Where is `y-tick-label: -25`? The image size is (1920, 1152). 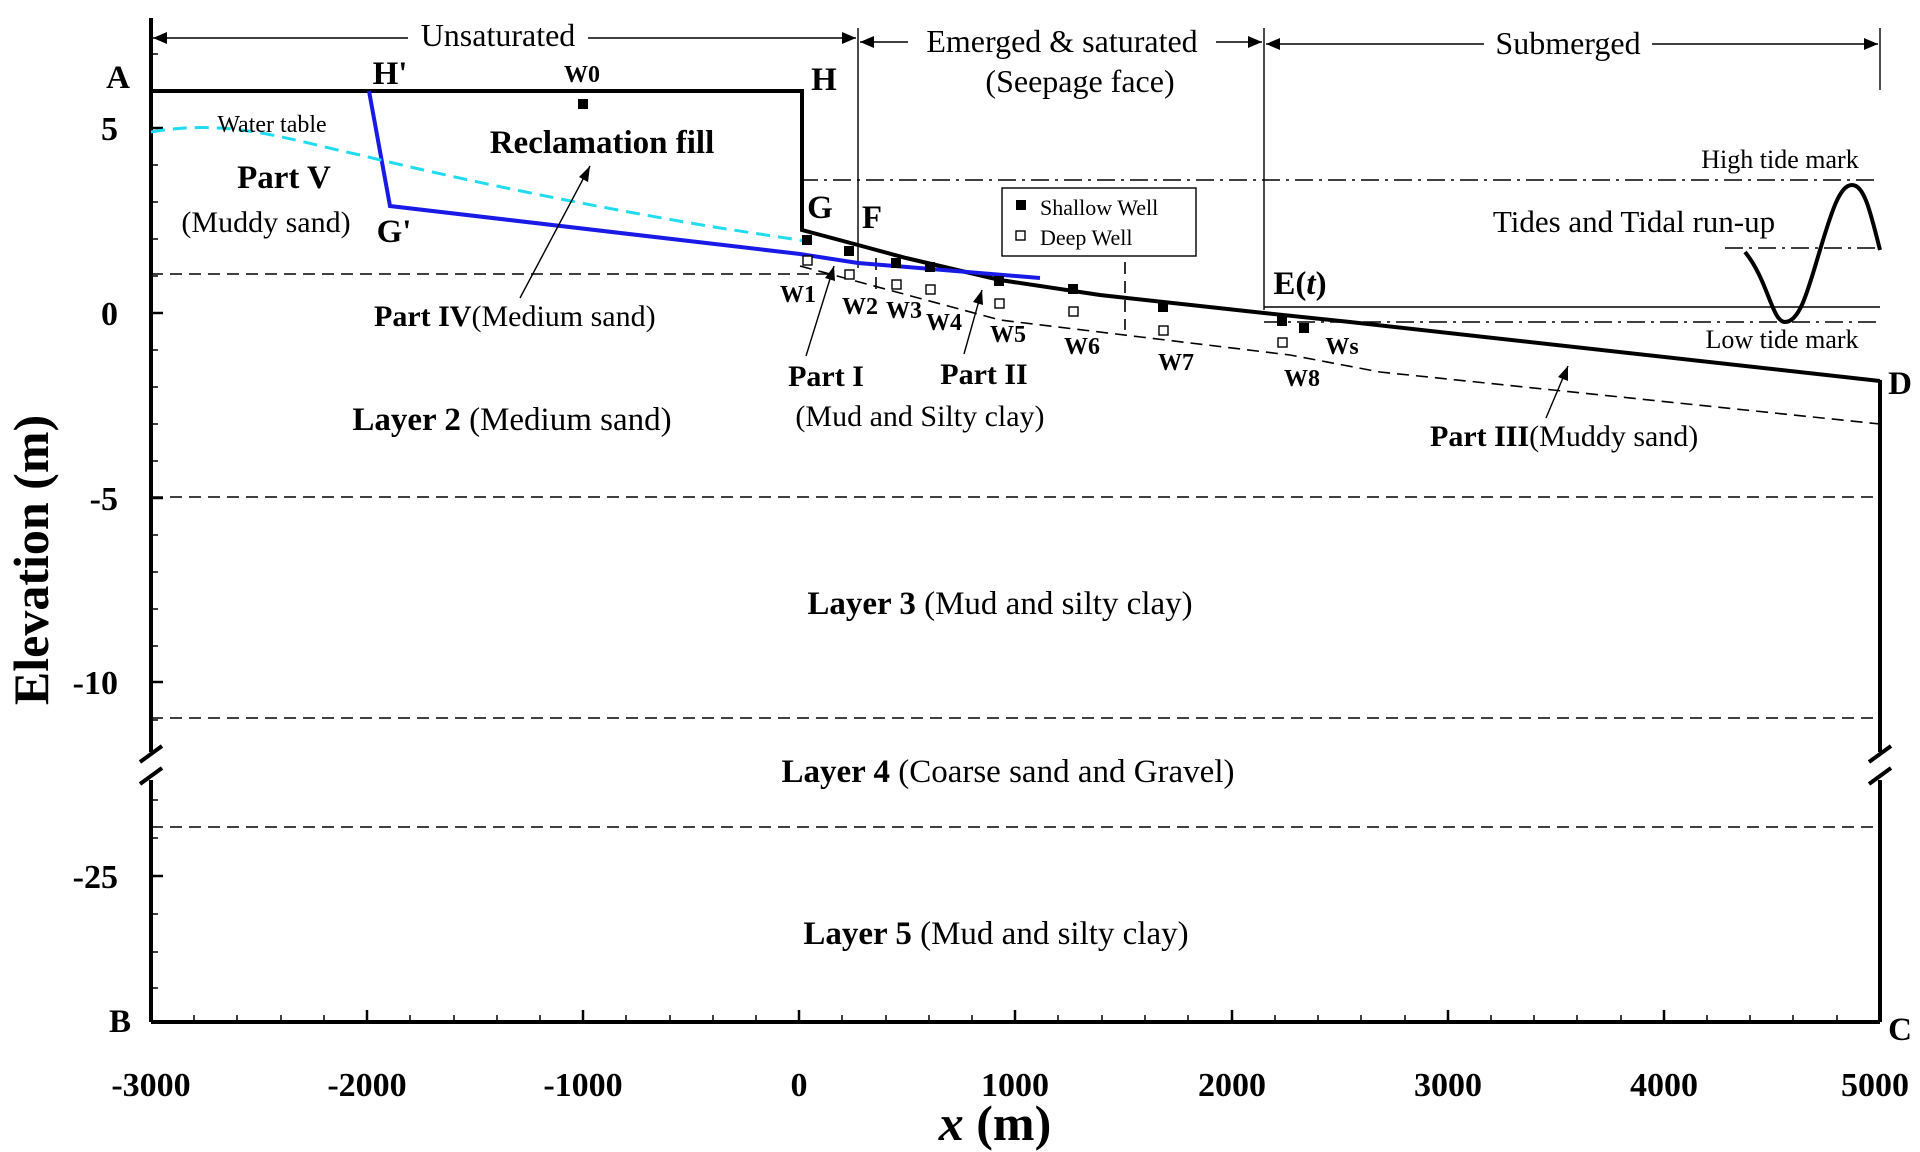
y-tick-label: -25 is located at coordinates (95, 877).